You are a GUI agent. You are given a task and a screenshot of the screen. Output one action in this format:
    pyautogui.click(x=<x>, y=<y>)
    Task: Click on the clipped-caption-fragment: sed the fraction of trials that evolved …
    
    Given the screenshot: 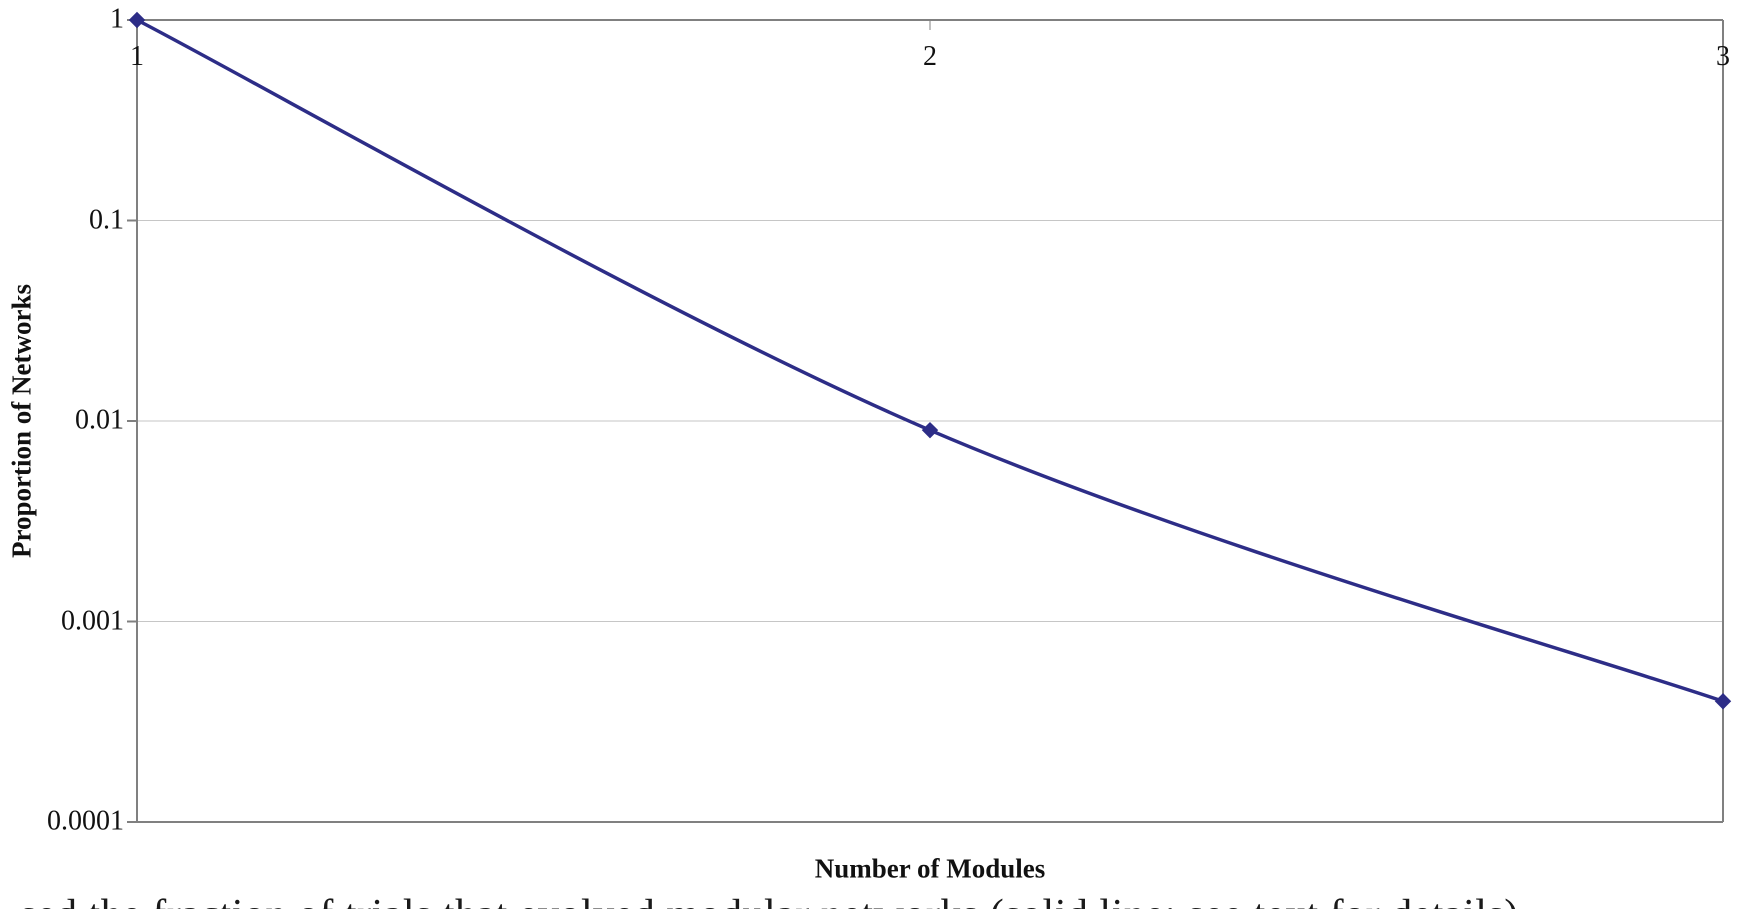 What is the action you would take?
    pyautogui.click(x=769, y=900)
    